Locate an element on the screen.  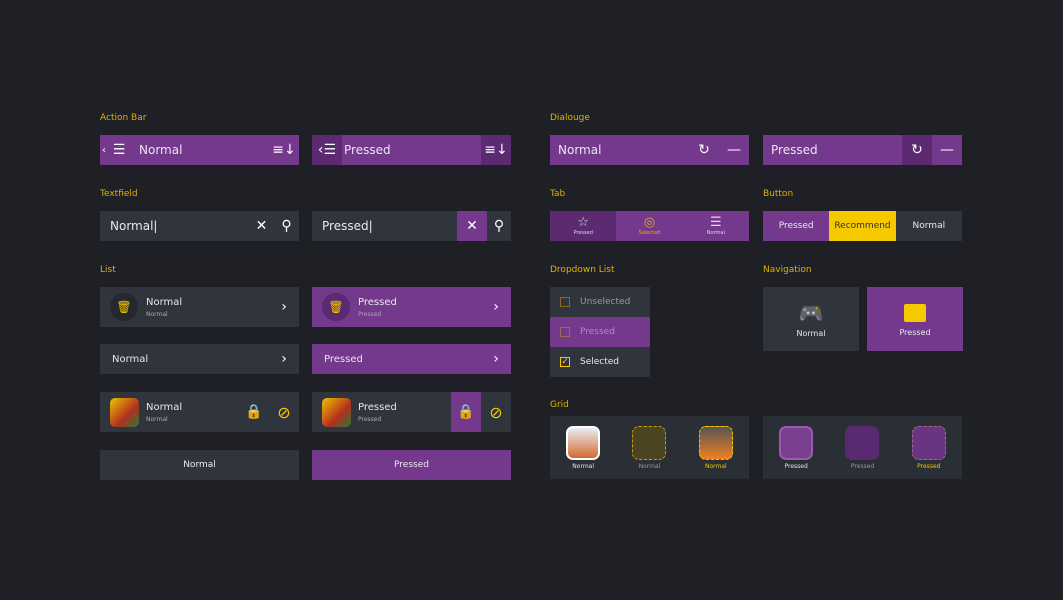
textfield-value: Pressed| is located at coordinates (347, 226).